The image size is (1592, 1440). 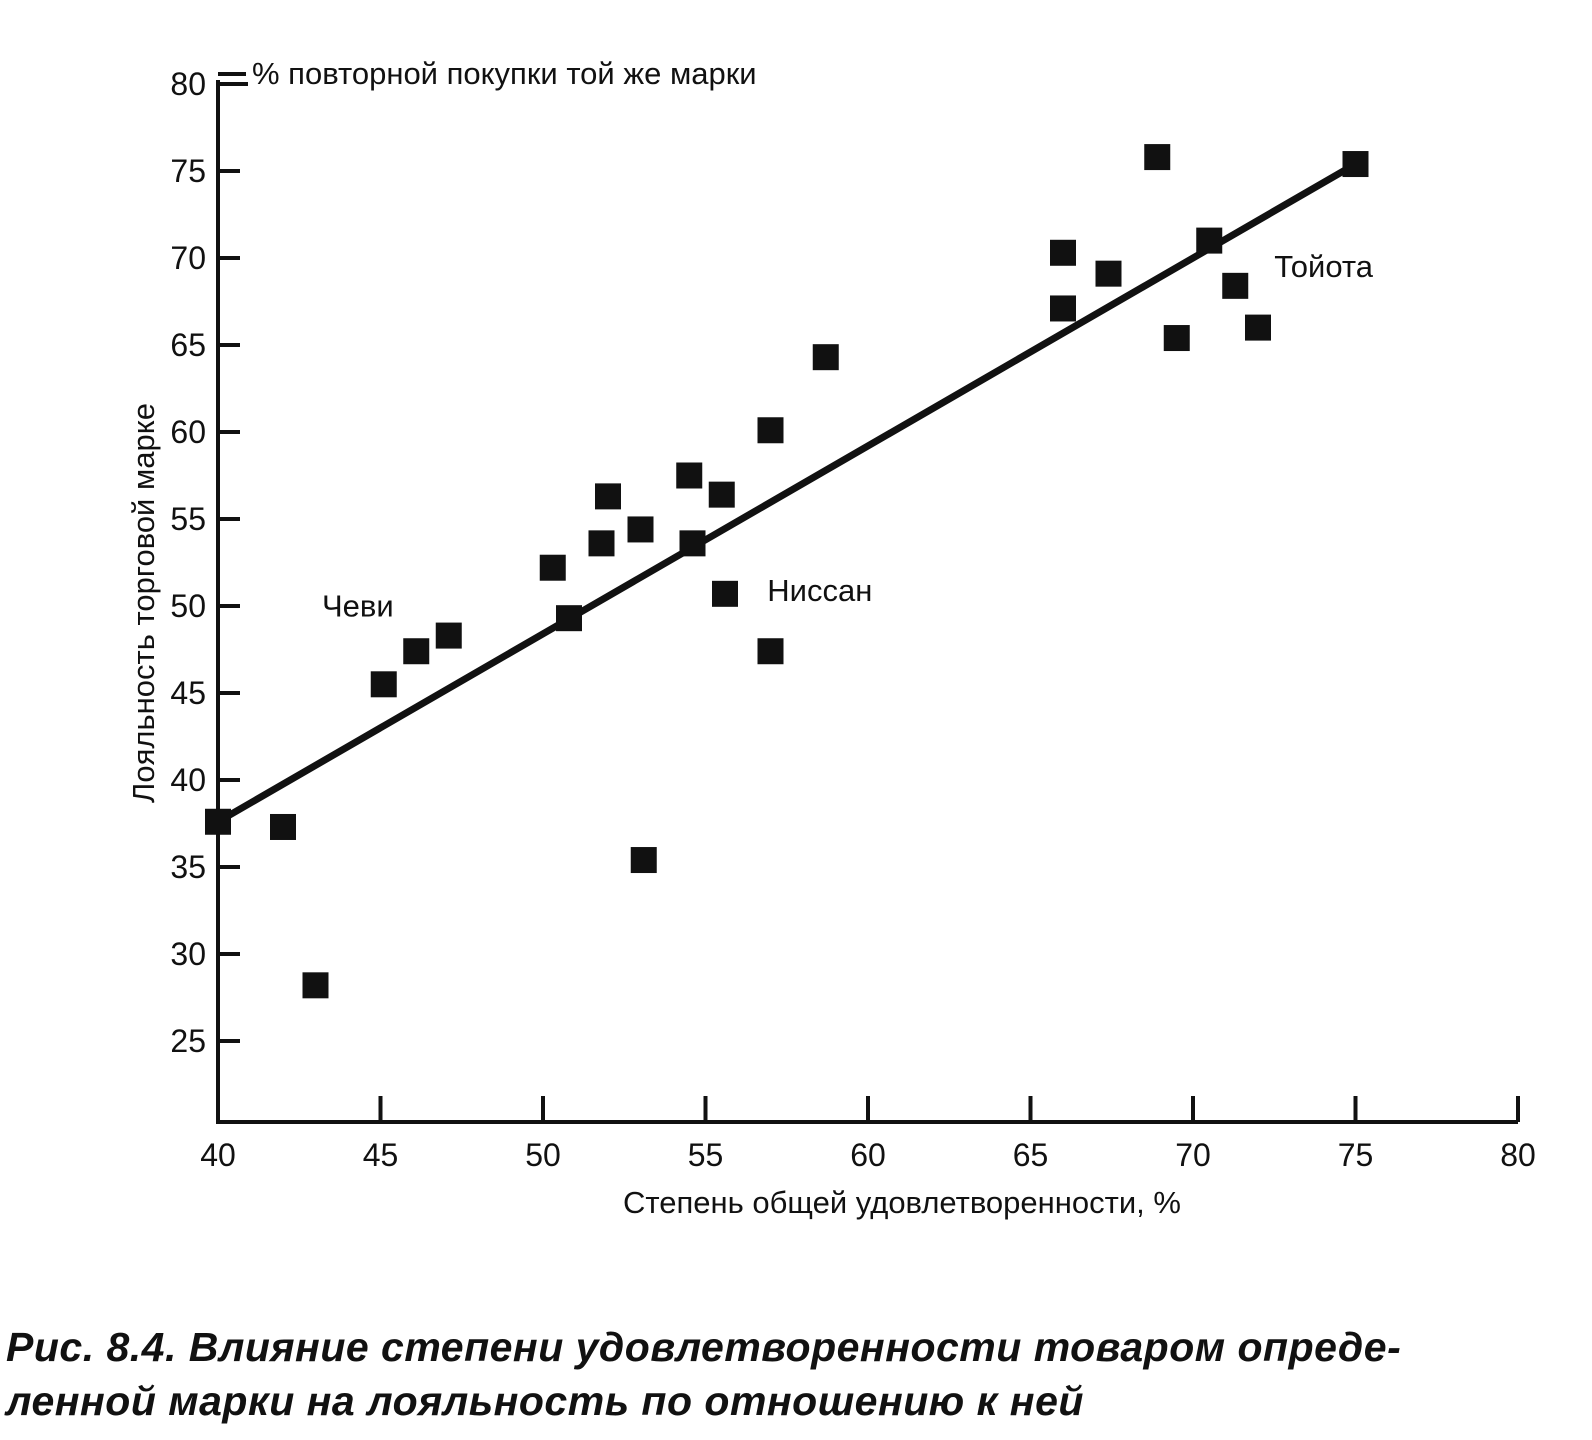 What do you see at coordinates (188, 519) in the screenshot?
I see `y-tick-label: 55` at bounding box center [188, 519].